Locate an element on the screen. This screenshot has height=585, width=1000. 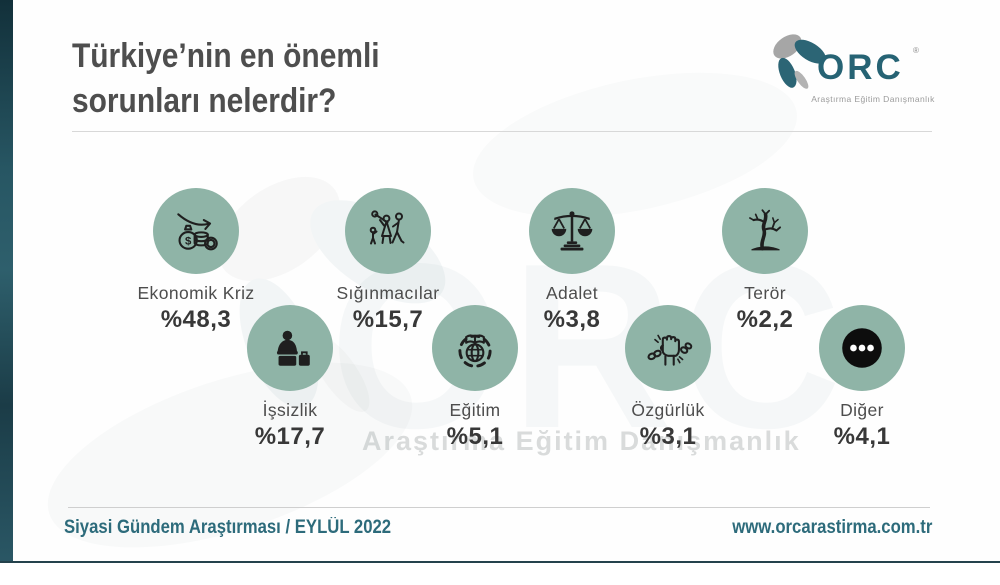
orc-logo-tagline: Araştırma Eğitim Danışmanlık is located at coordinates (873, 99).